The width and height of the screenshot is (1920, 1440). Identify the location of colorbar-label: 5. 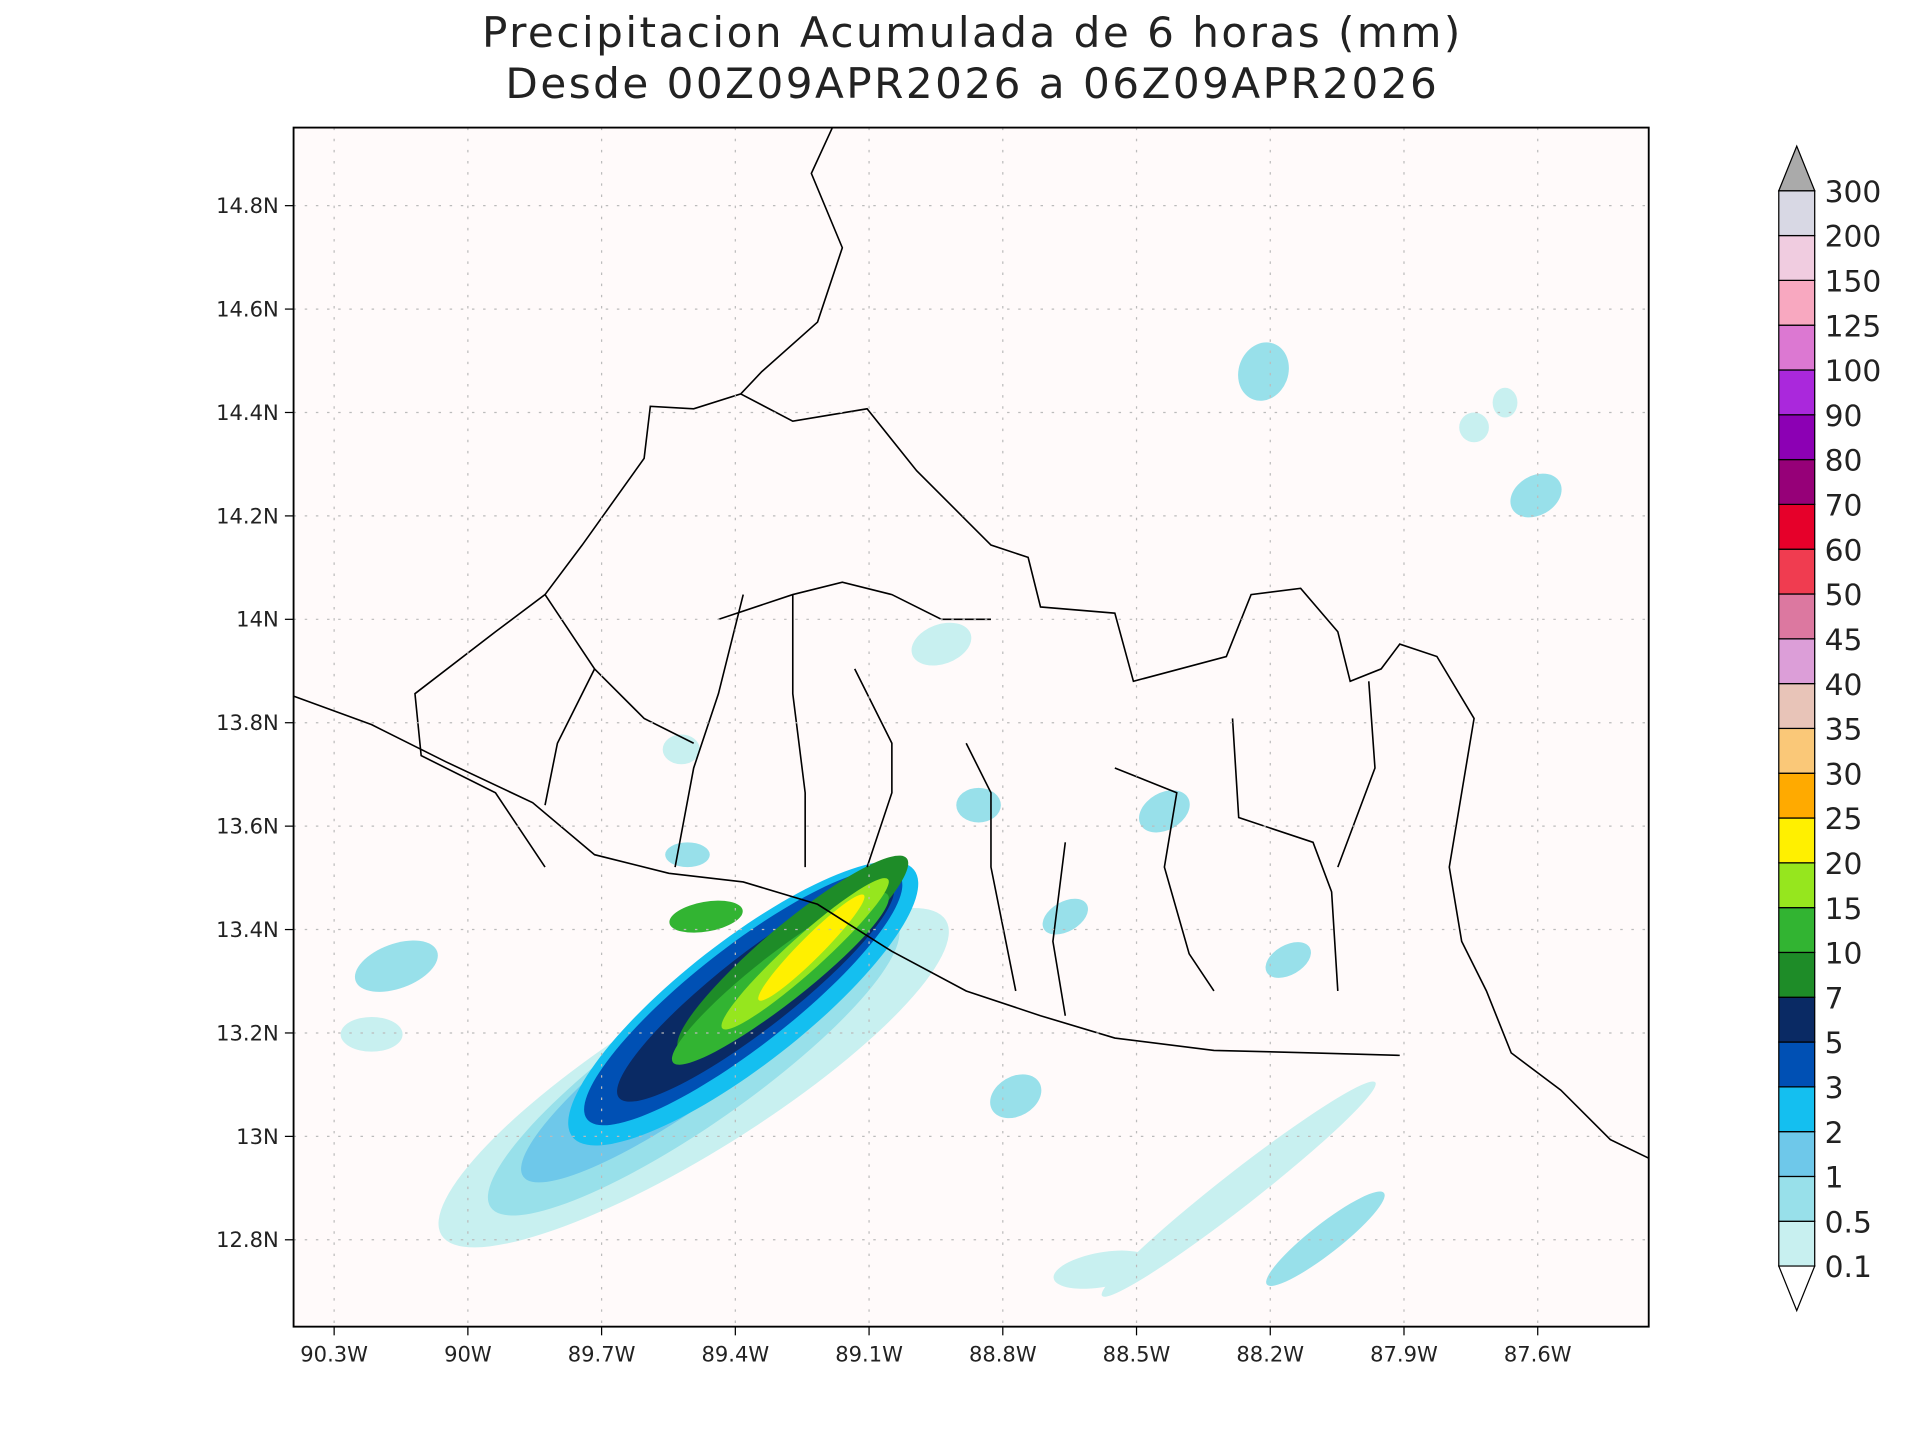
(1834, 1043).